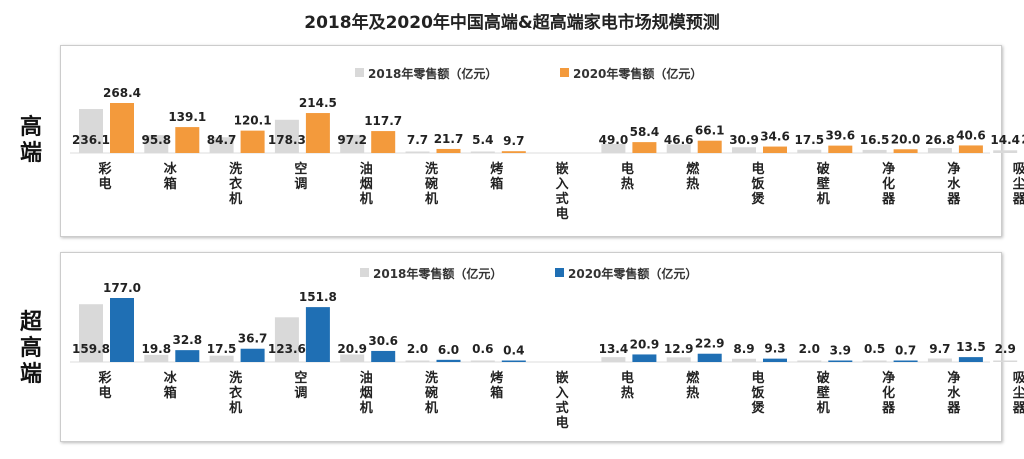 This screenshot has width=1024, height=459. Describe the element at coordinates (318, 297) in the screenshot. I see `data-label: 151.8` at that location.